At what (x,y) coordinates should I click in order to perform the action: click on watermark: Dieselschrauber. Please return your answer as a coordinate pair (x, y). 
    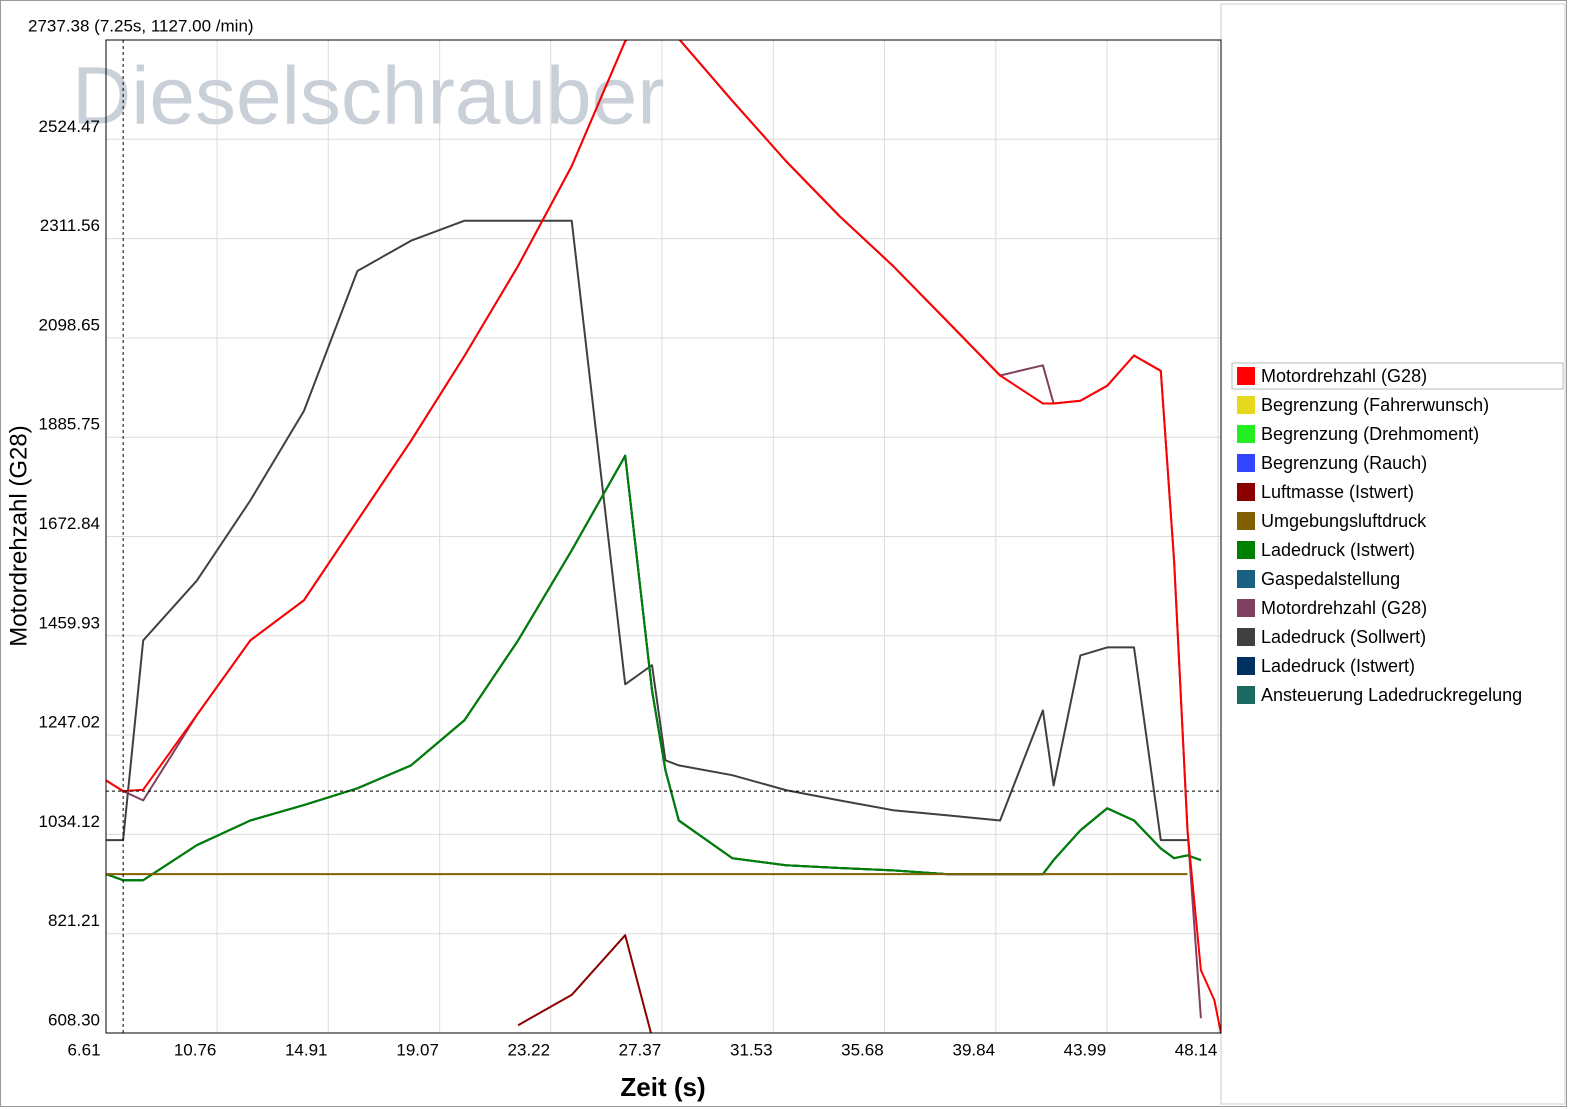
    Looking at the image, I should click on (368, 96).